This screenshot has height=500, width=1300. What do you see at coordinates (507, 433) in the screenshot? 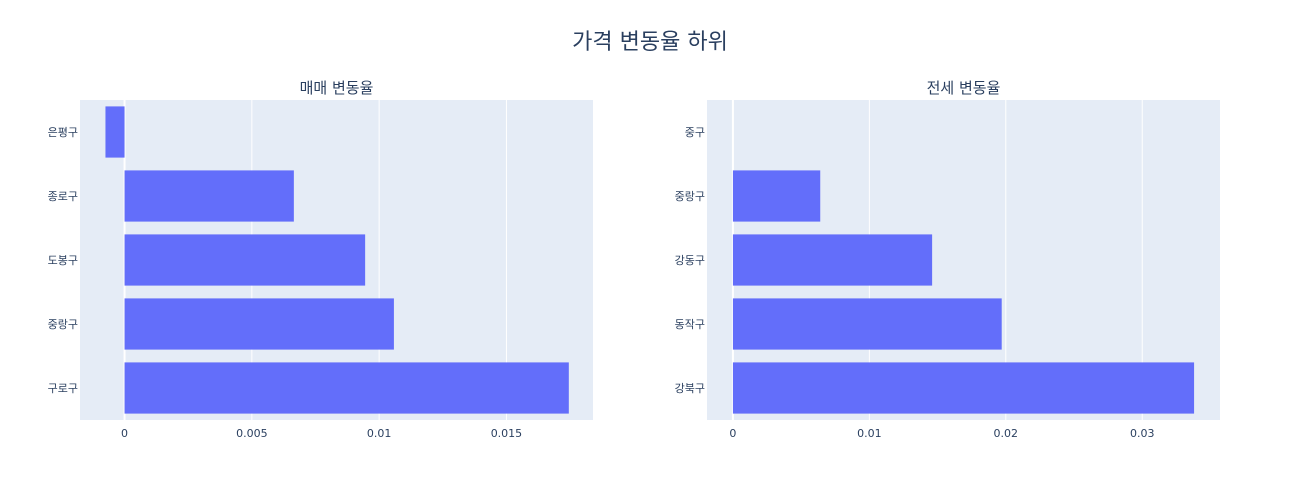
I see `x-tick-label: 0.015` at bounding box center [507, 433].